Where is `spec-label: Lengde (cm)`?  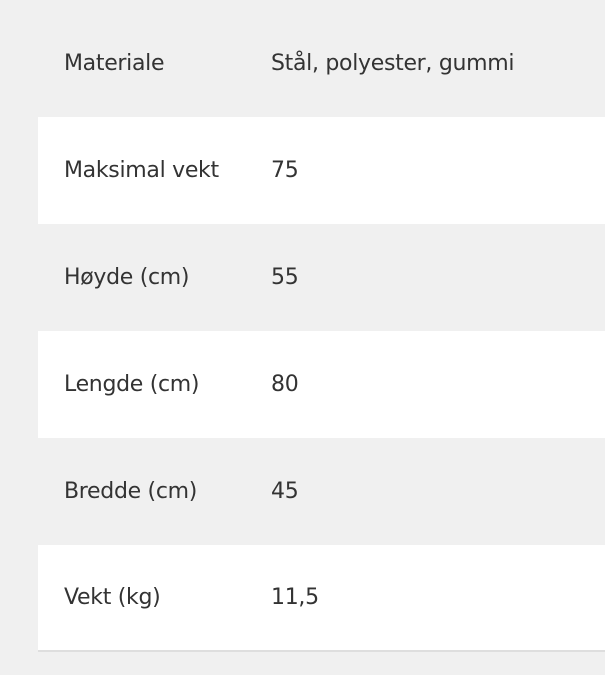 spec-label: Lengde (cm) is located at coordinates (132, 384).